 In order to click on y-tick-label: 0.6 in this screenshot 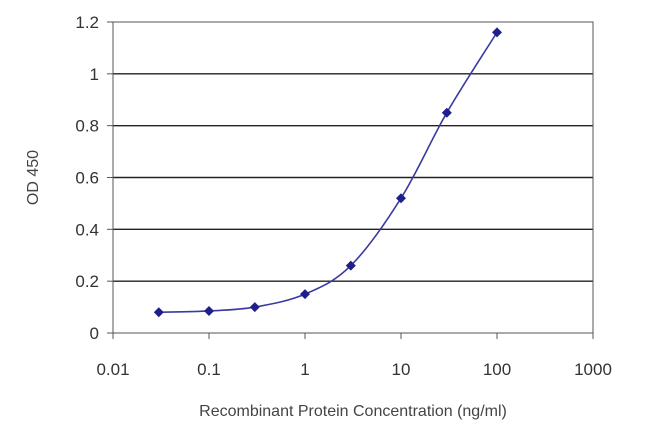, I will do `click(87, 178)`.